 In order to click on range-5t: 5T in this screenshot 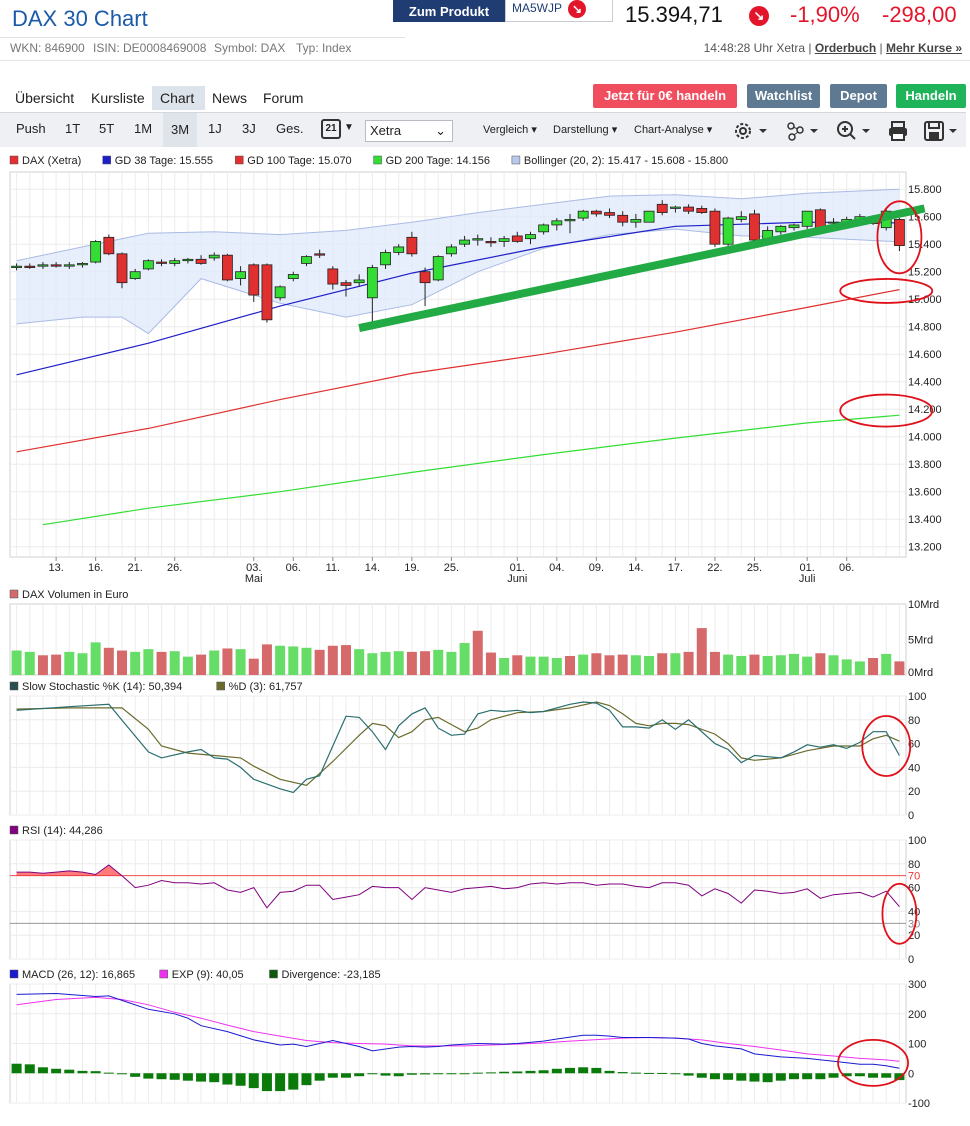, I will do `click(107, 128)`.